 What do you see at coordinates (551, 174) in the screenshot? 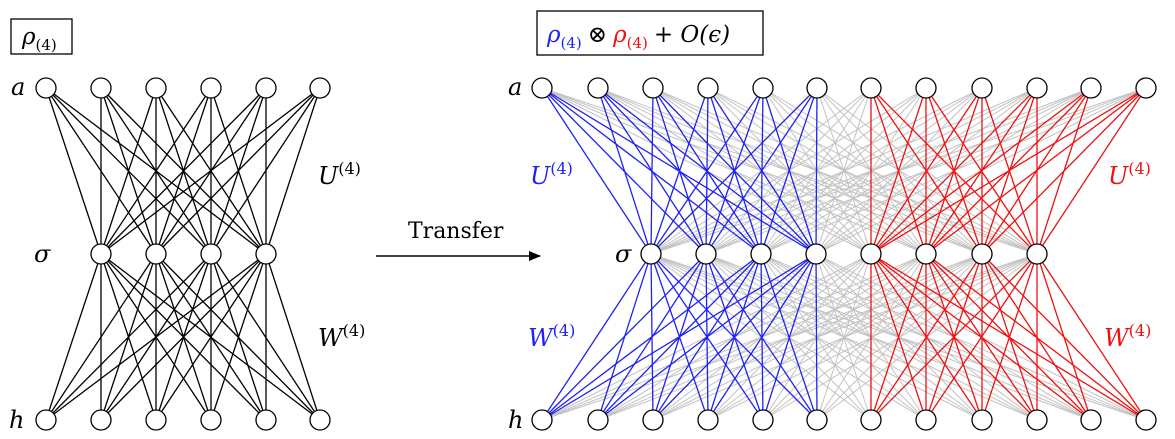
I see `right-upper-left-weight-label: U(4)` at bounding box center [551, 174].